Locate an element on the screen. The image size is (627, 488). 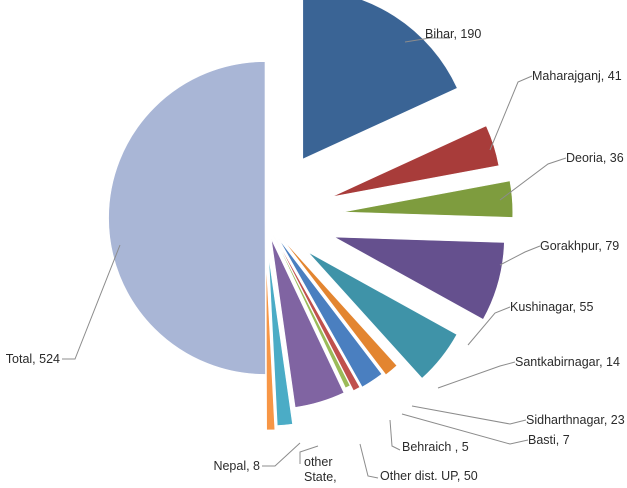
pie-slice-santkabirnagar is located at coordinates (340, 307).